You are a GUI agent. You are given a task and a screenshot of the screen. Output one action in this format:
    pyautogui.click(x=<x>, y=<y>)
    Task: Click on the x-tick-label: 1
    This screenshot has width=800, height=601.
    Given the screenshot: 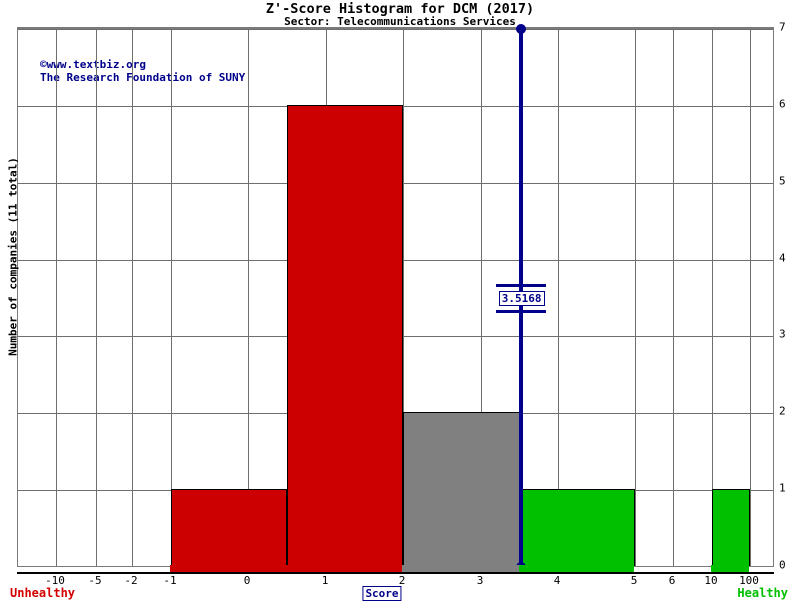 What is the action you would take?
    pyautogui.click(x=325, y=580)
    